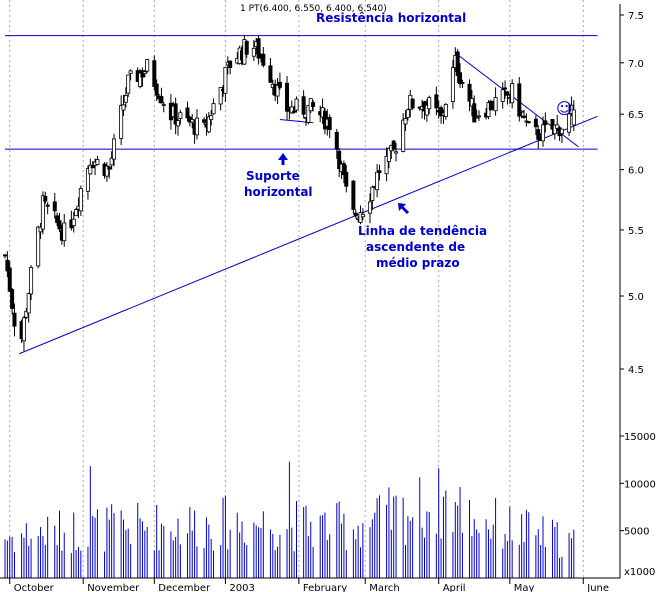  Describe the element at coordinates (422, 231) in the screenshot. I see `trend-label-line1: Linha de tendência` at that location.